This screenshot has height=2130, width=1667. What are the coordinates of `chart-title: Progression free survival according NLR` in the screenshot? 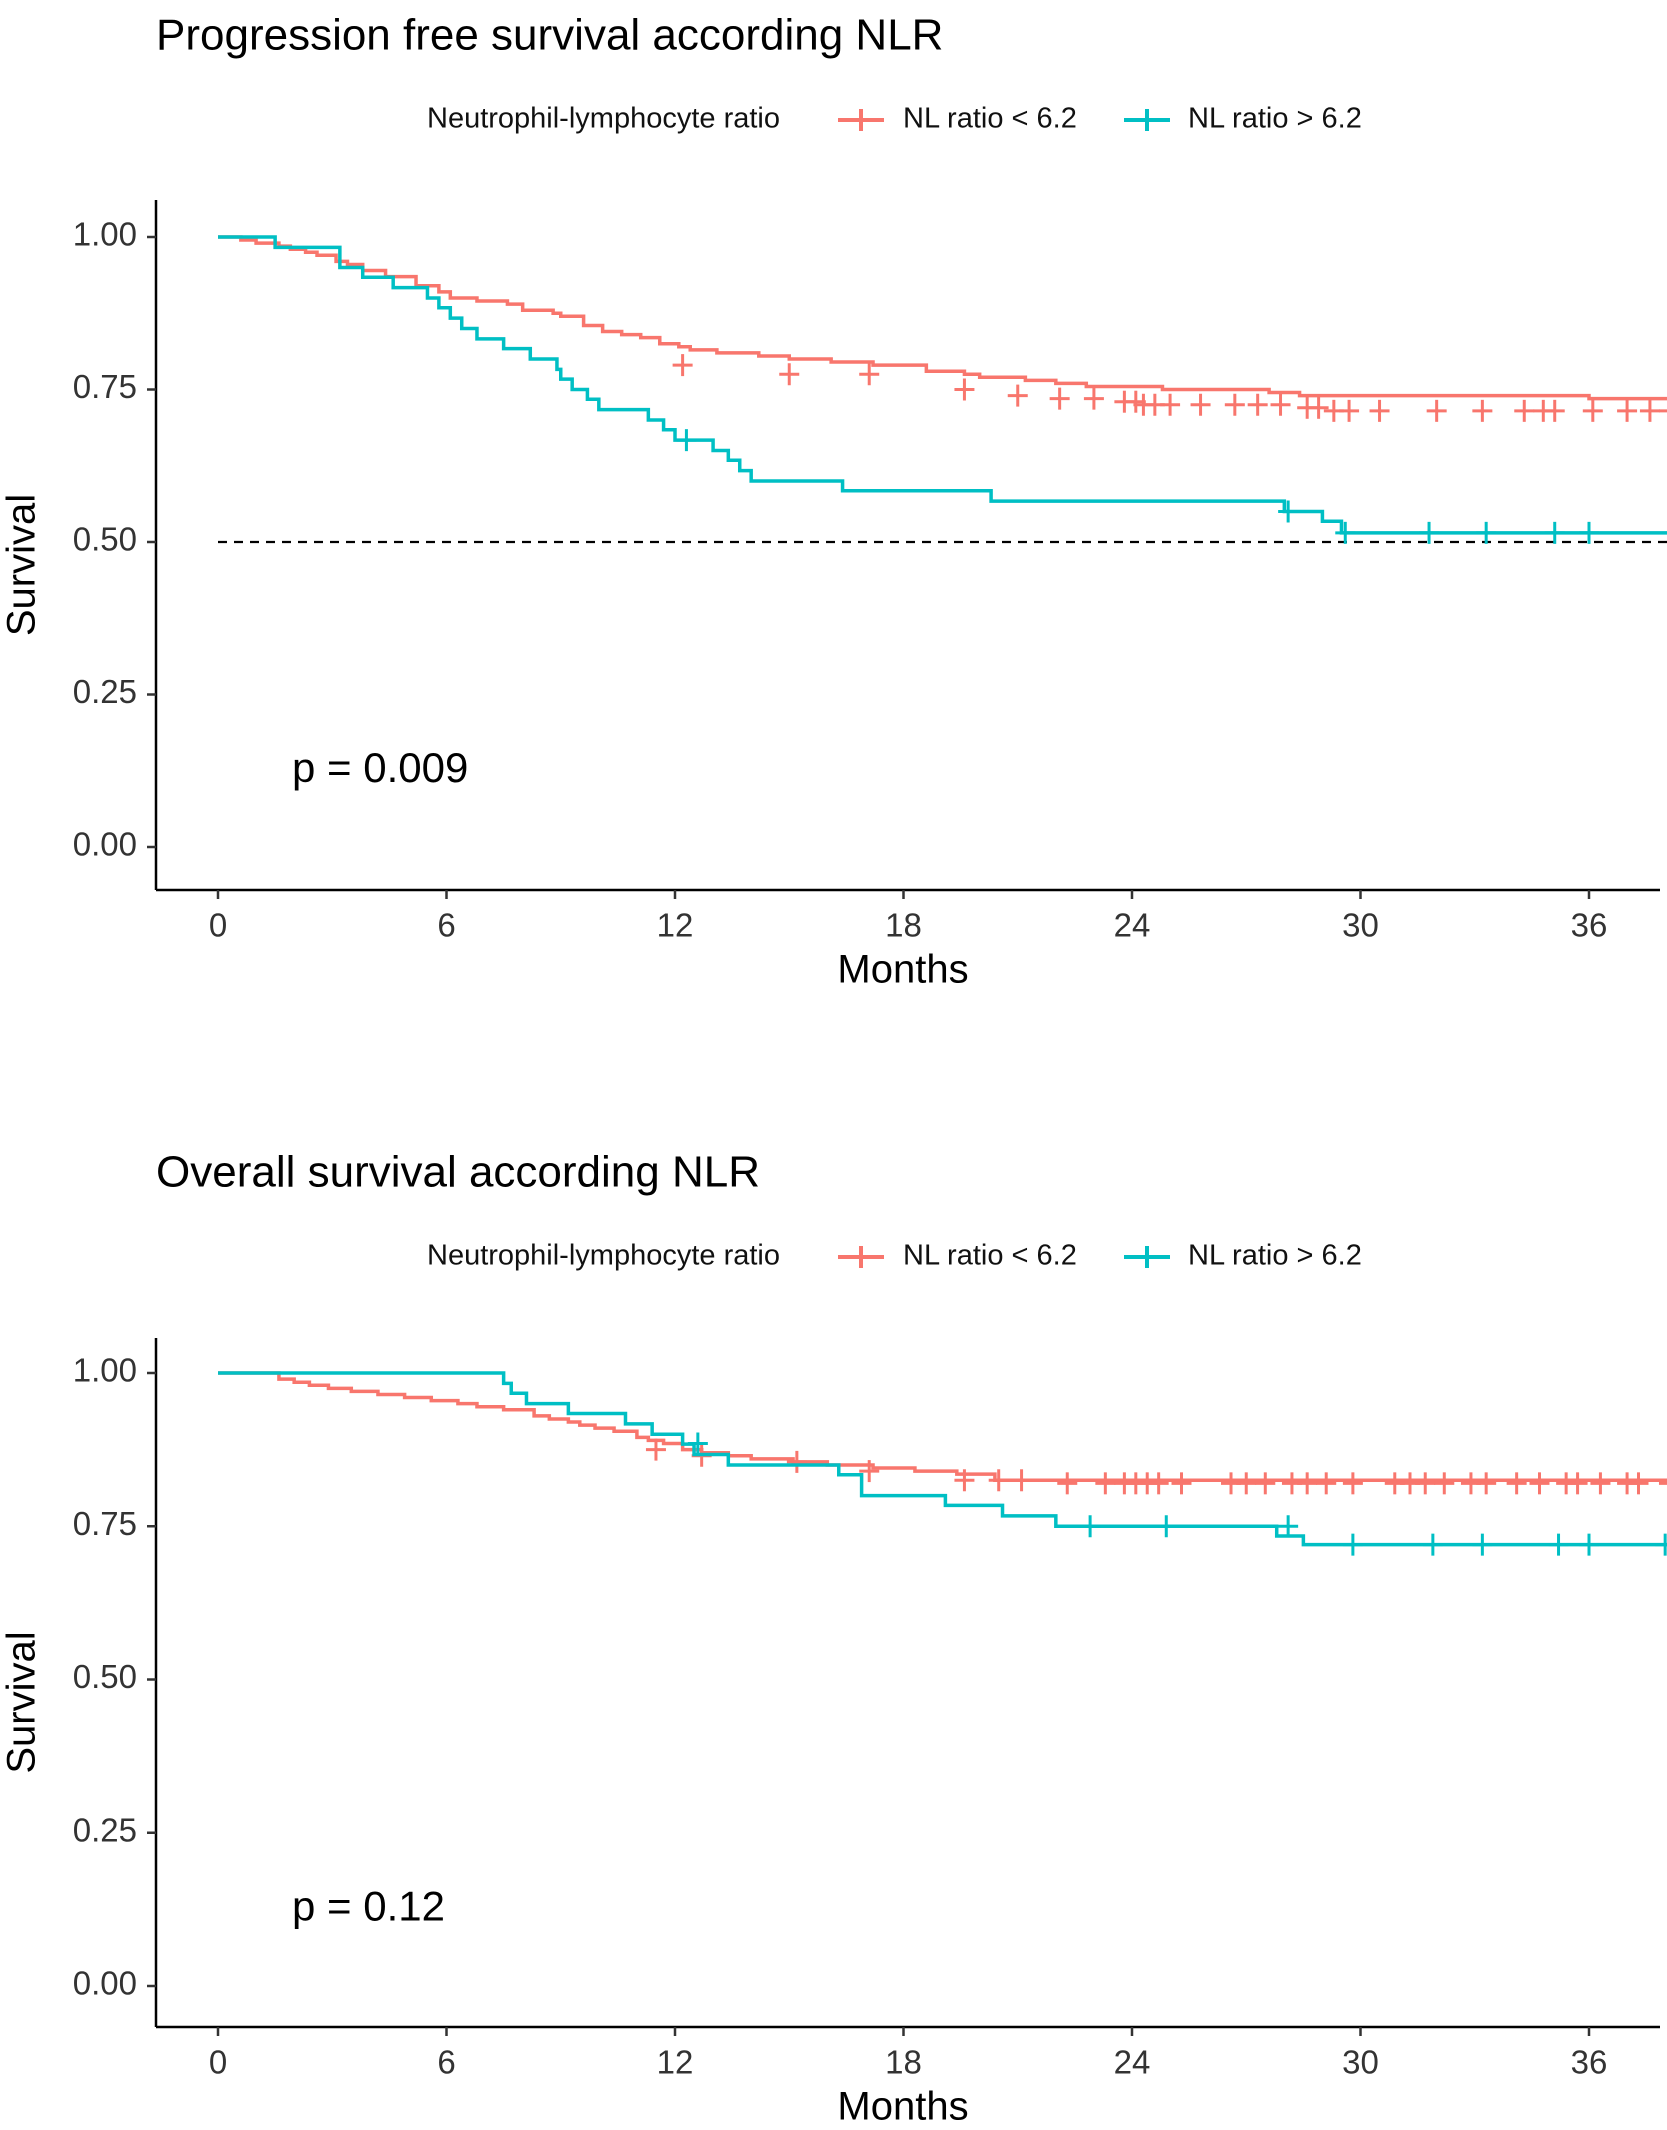 It's located at (549, 35).